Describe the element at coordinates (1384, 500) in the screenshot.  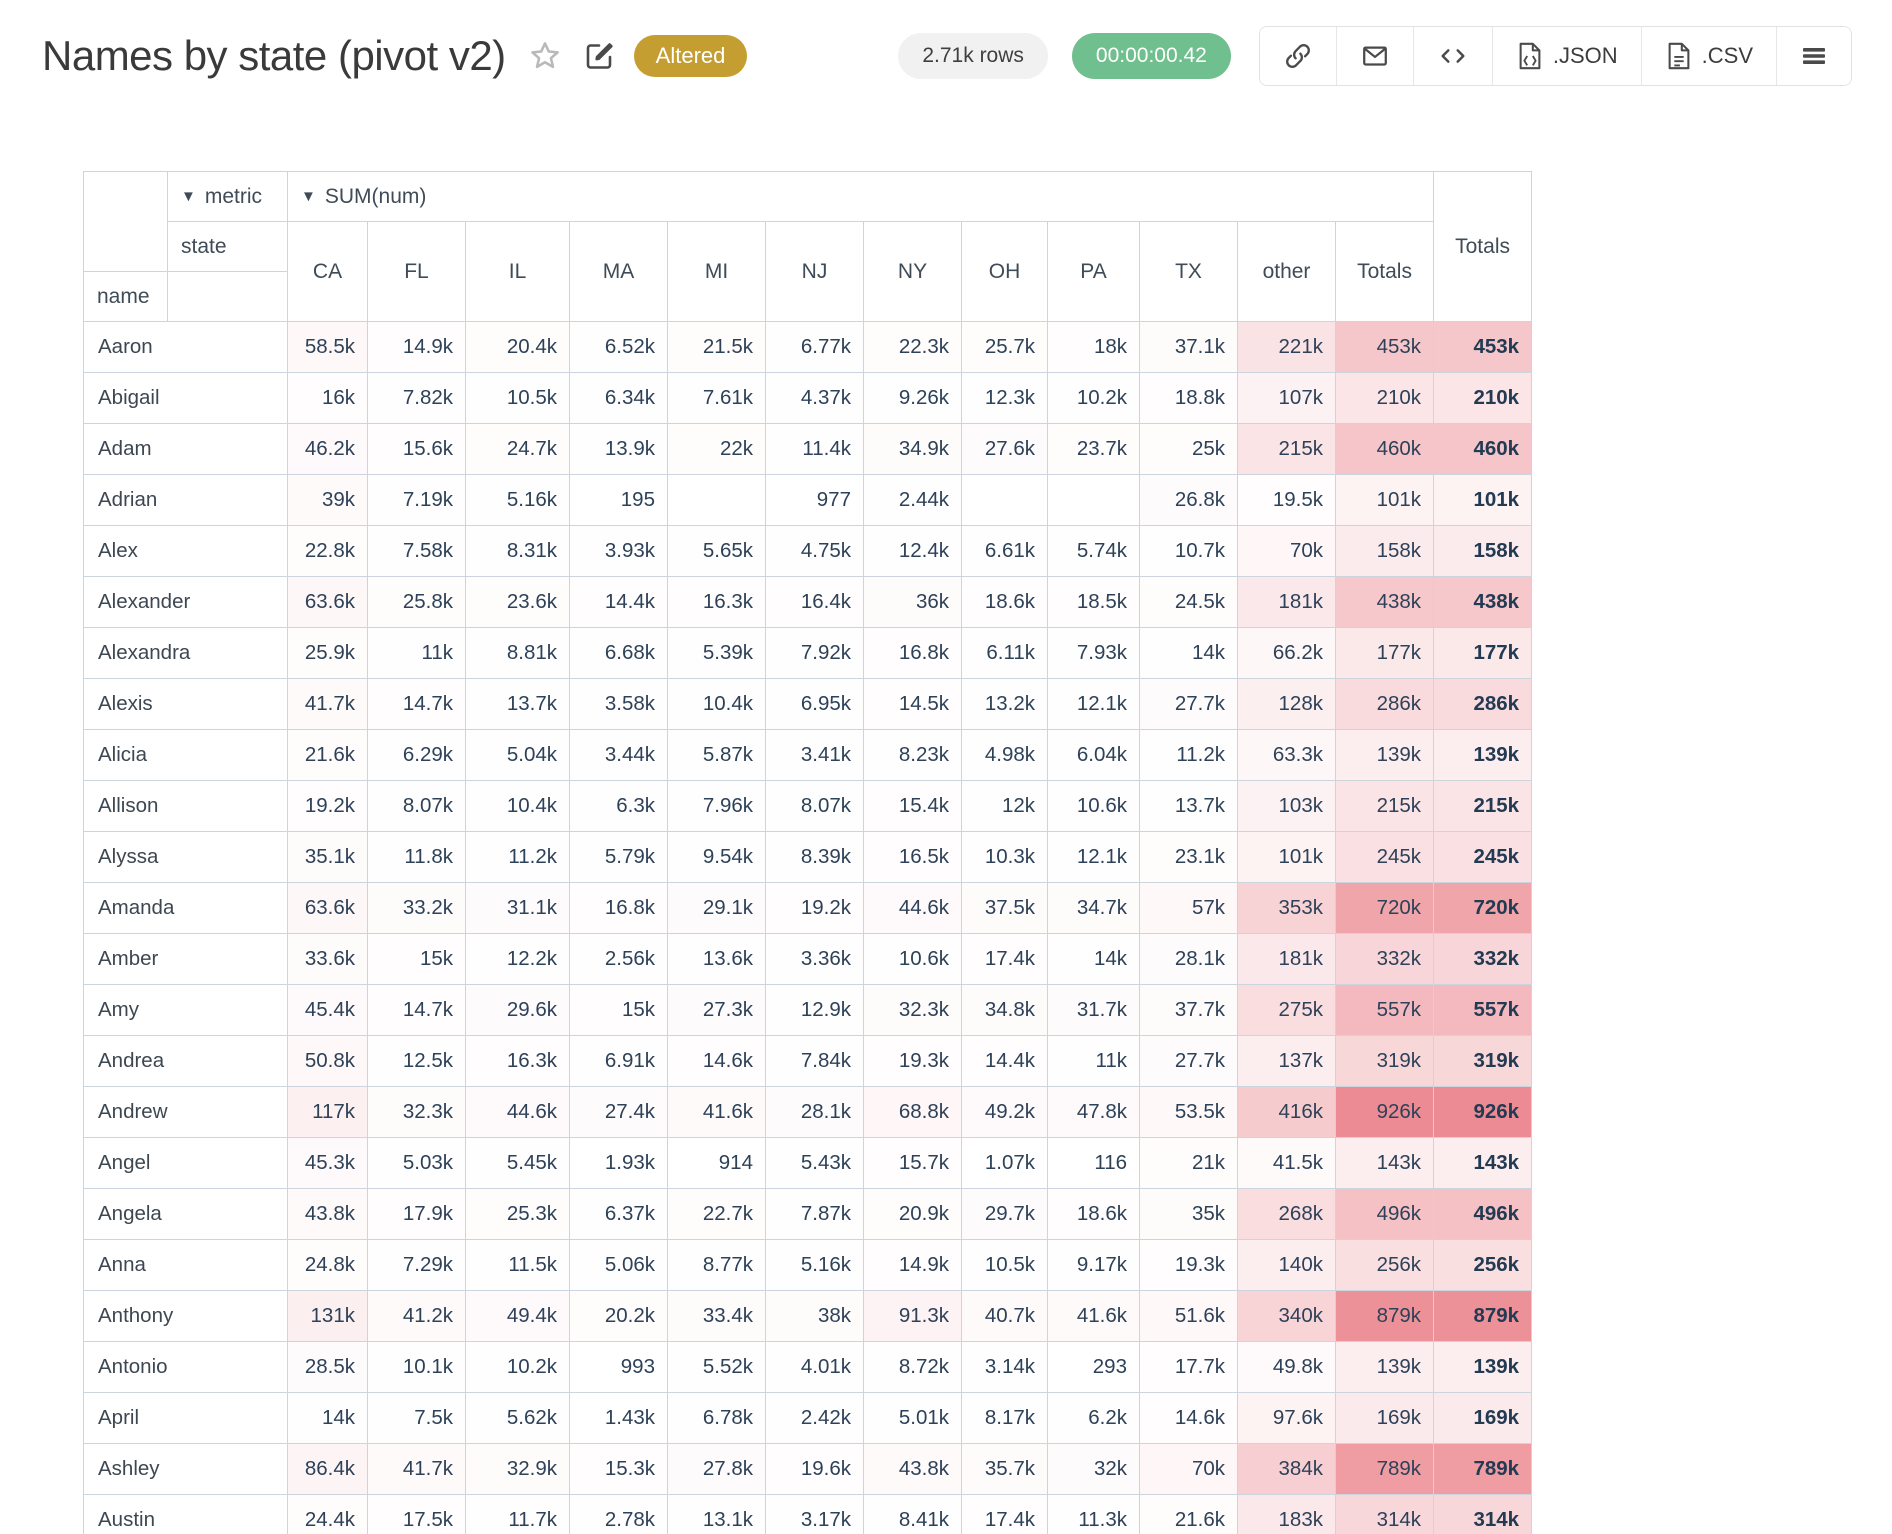
I see `row-totals-cell: 101k` at that location.